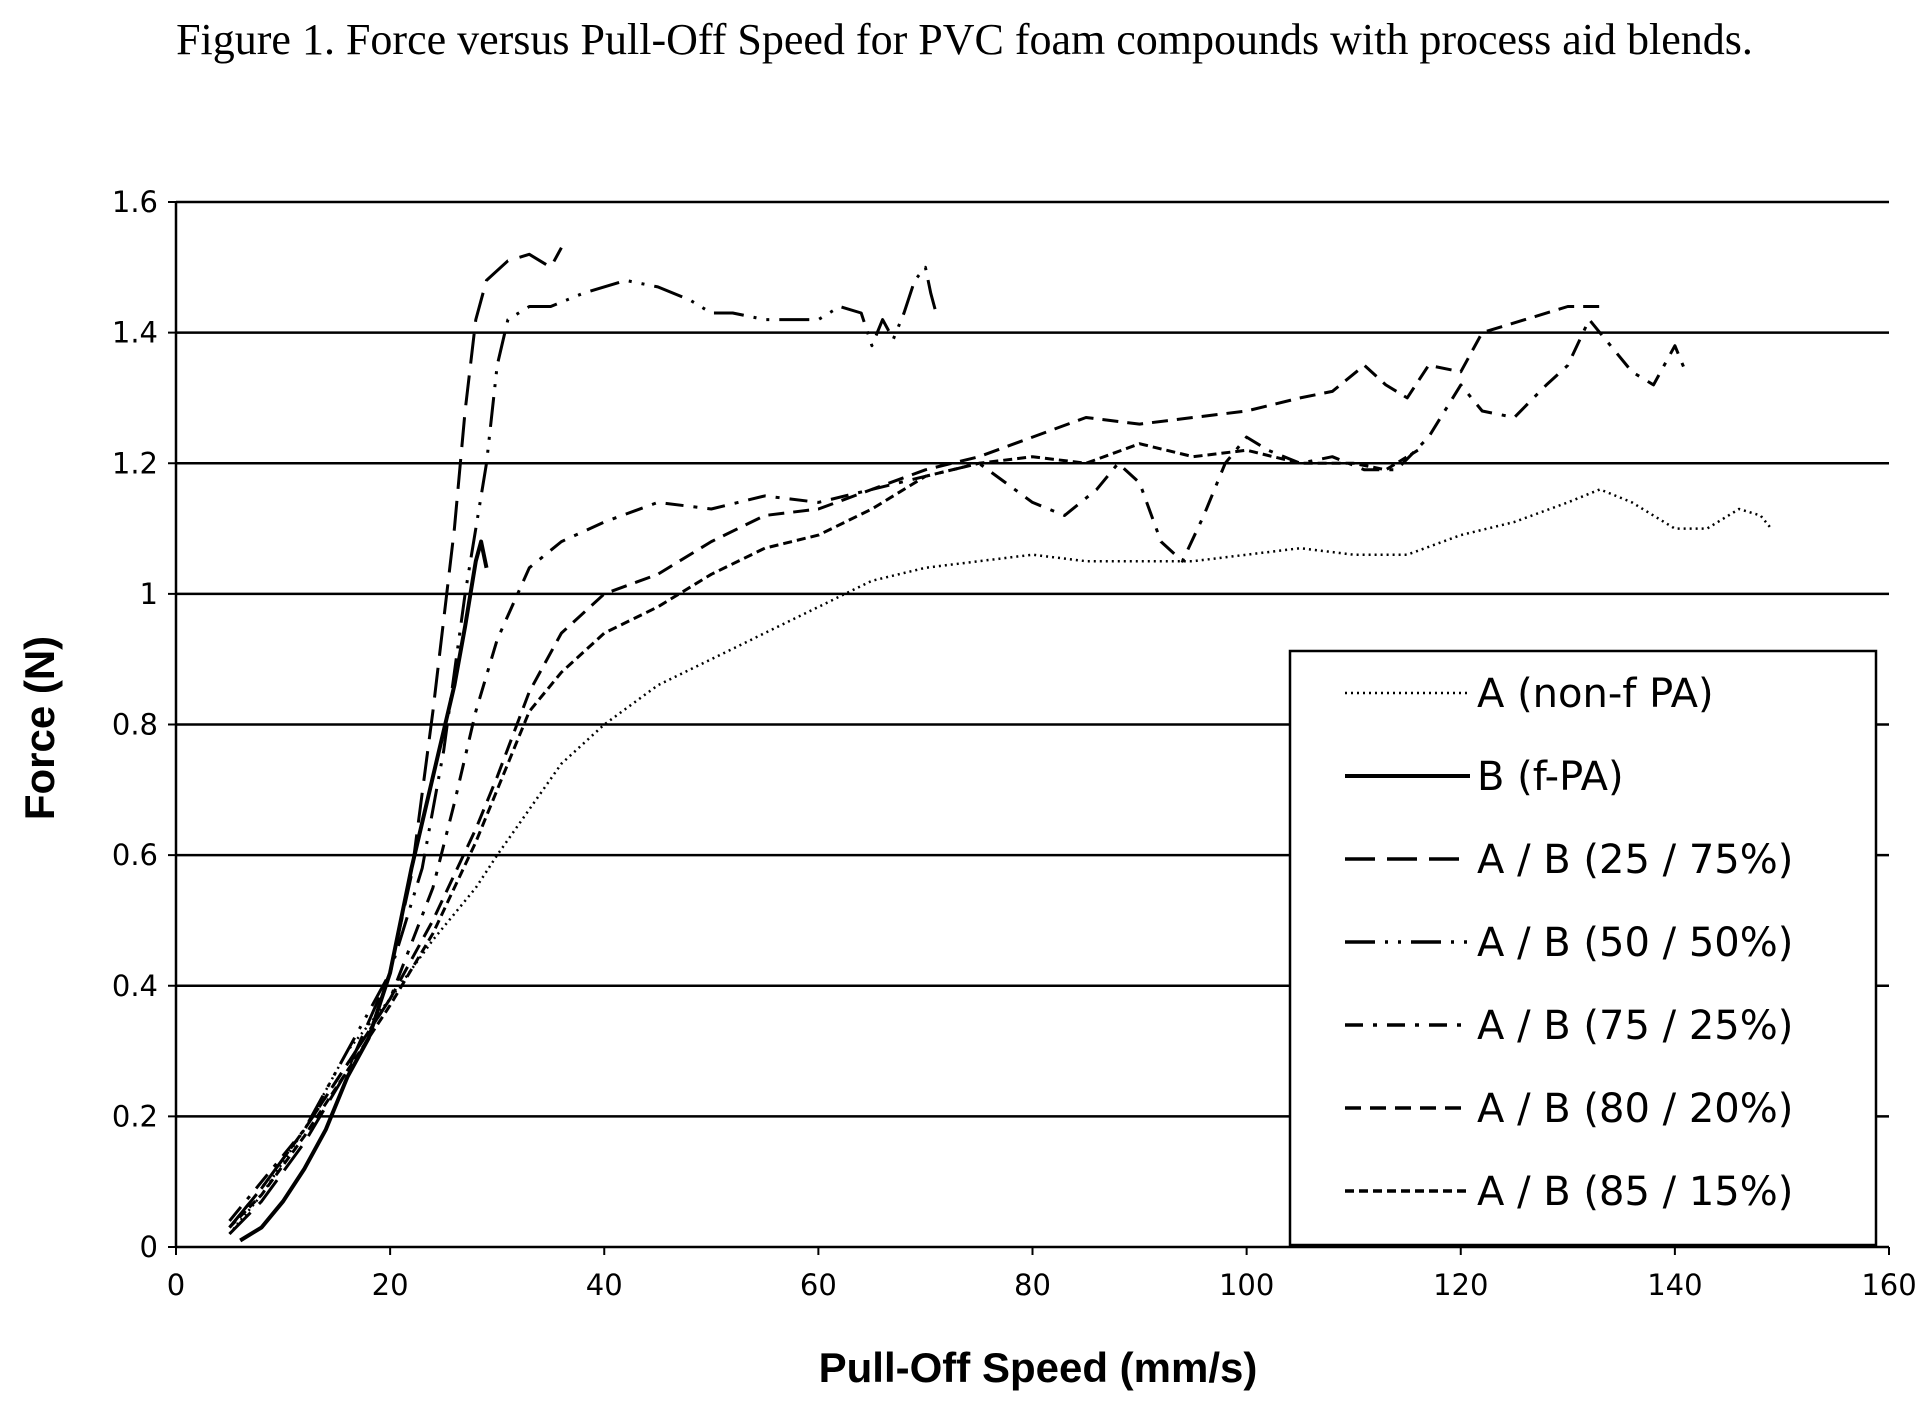  Describe the element at coordinates (135, 463) in the screenshot. I see `y-tick-label: 1.2` at that location.